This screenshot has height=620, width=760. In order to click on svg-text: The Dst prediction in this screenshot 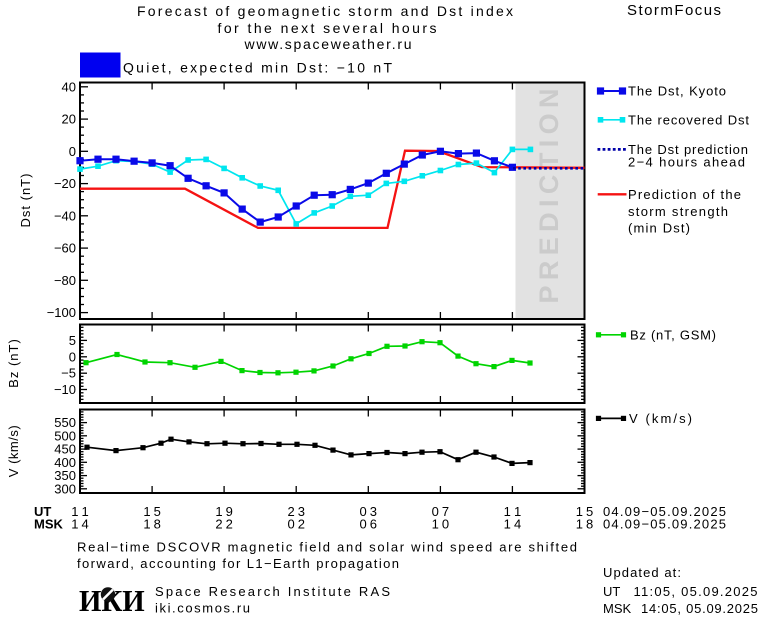, I will do `click(688, 149)`.